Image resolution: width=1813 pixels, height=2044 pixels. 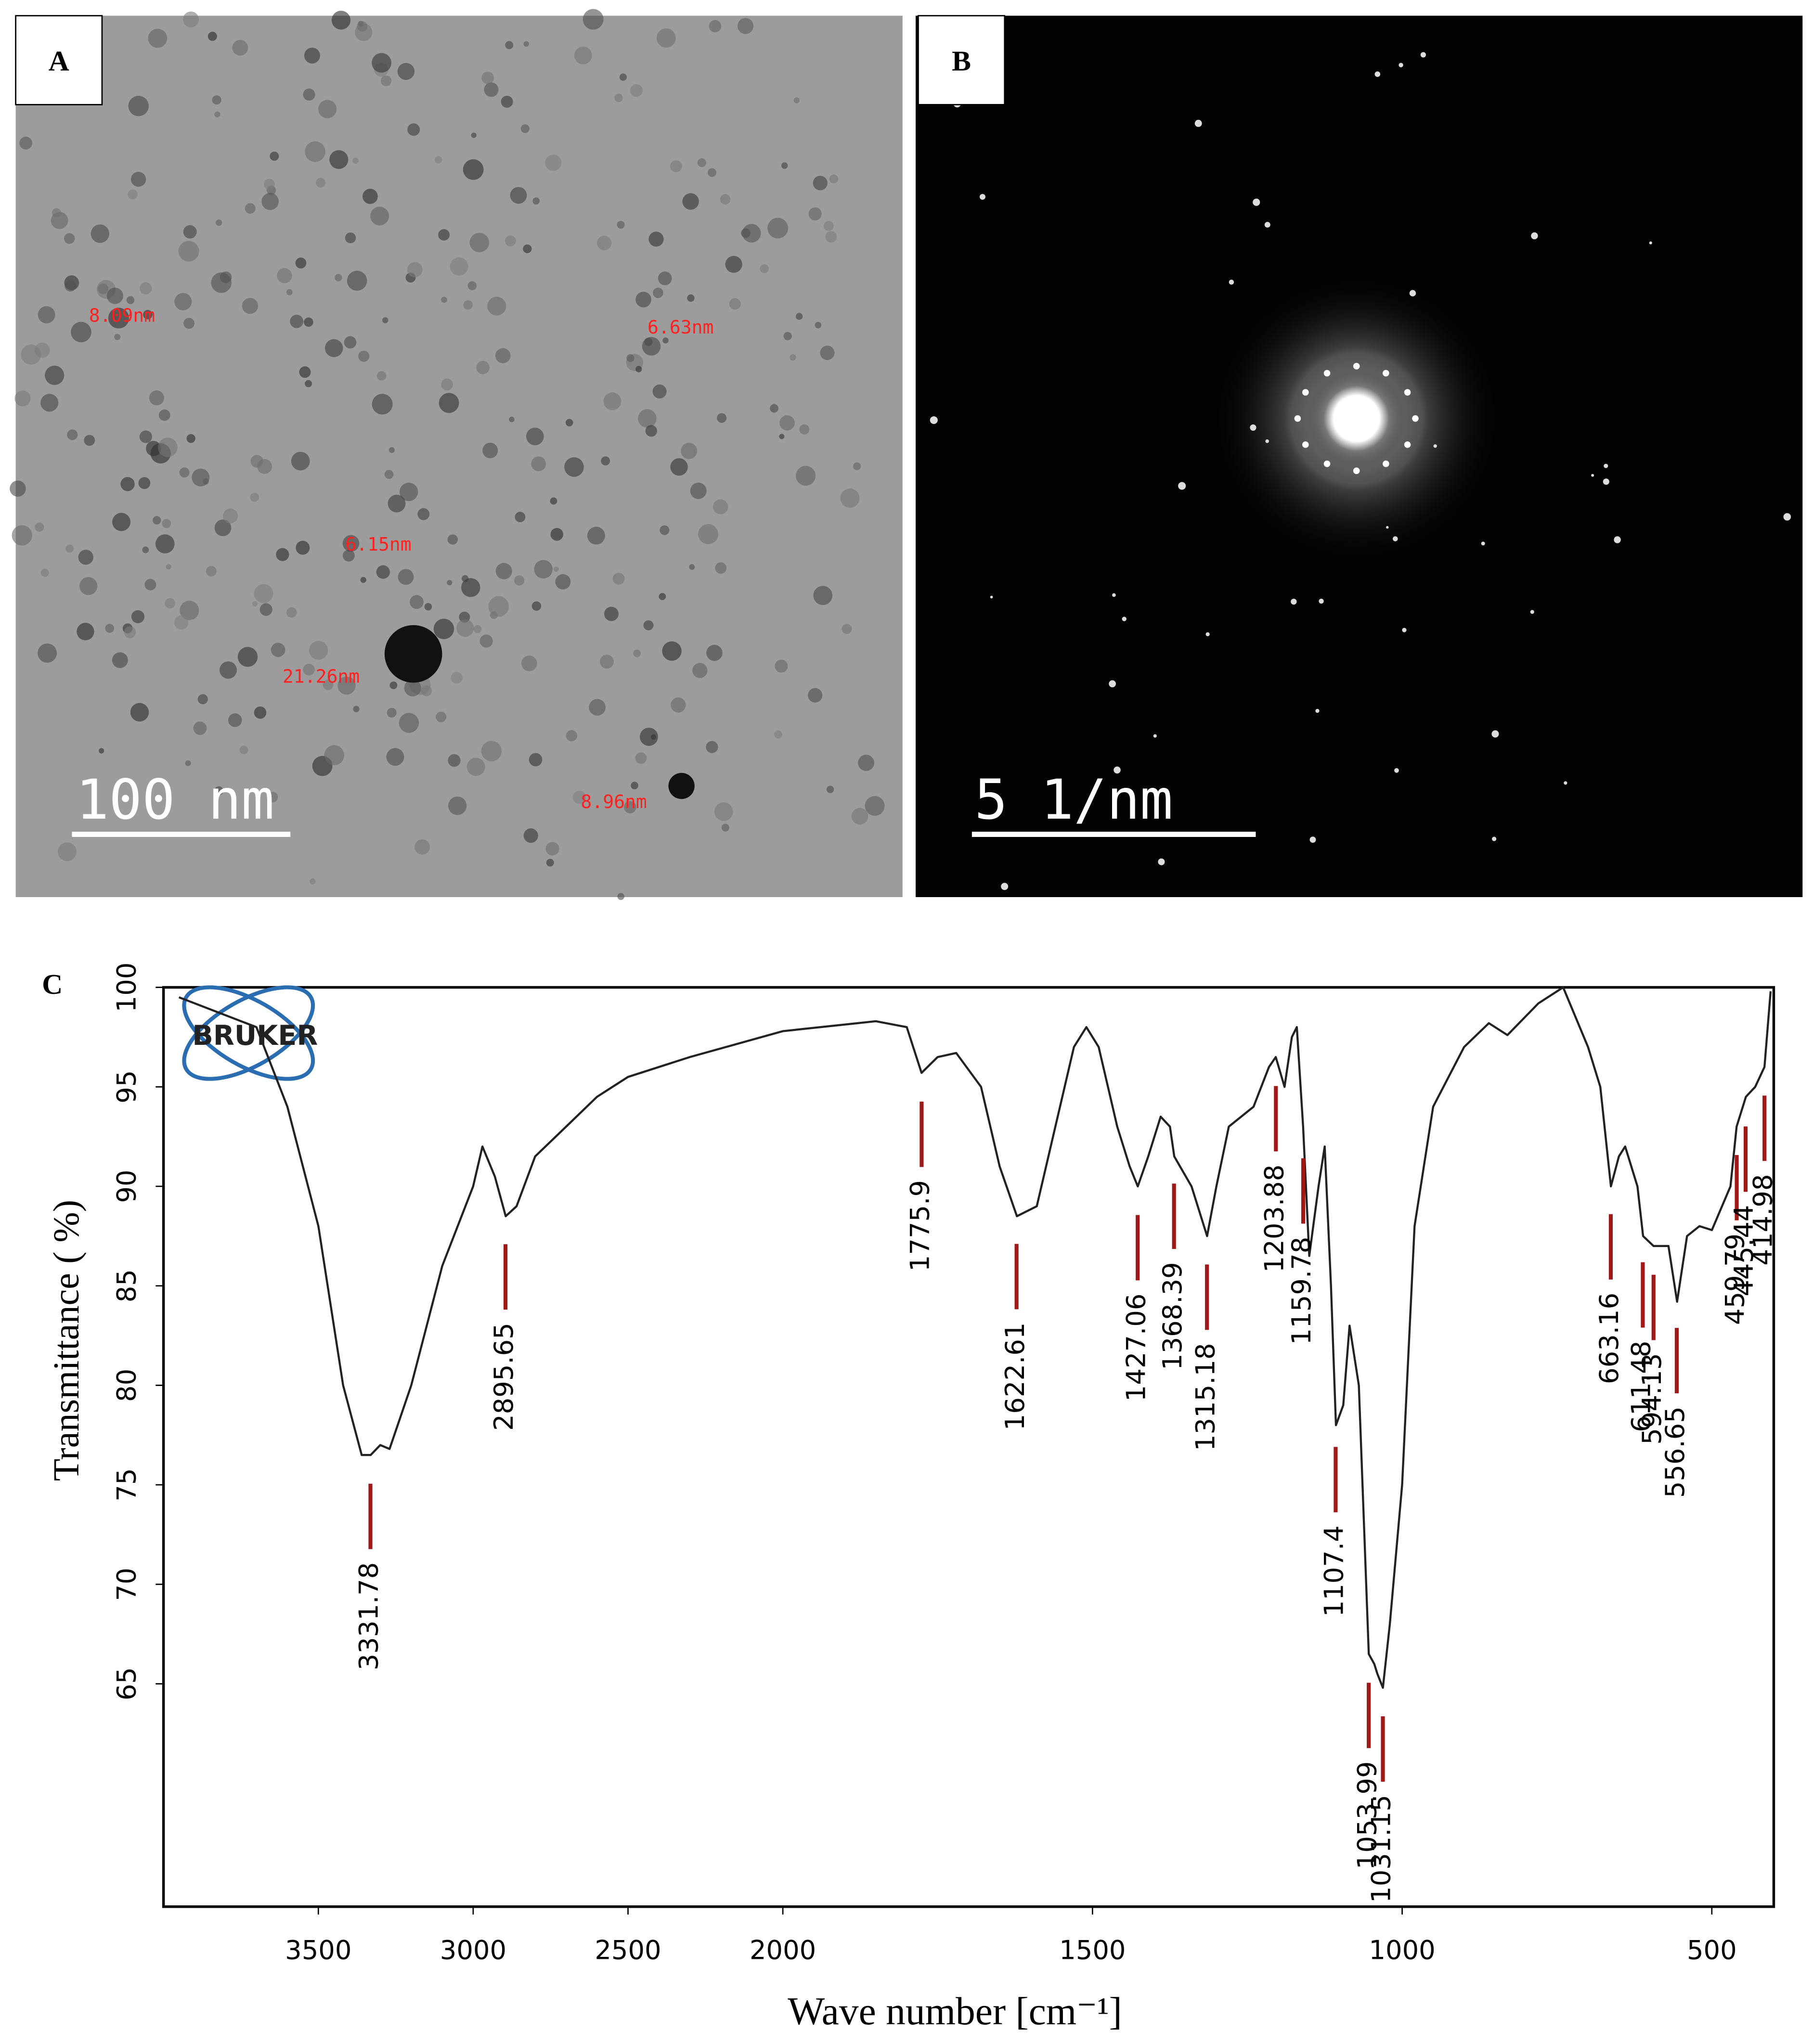 What do you see at coordinates (664, 802) in the screenshot?
I see `scale-bars: 100 nm 5 1/nm` at bounding box center [664, 802].